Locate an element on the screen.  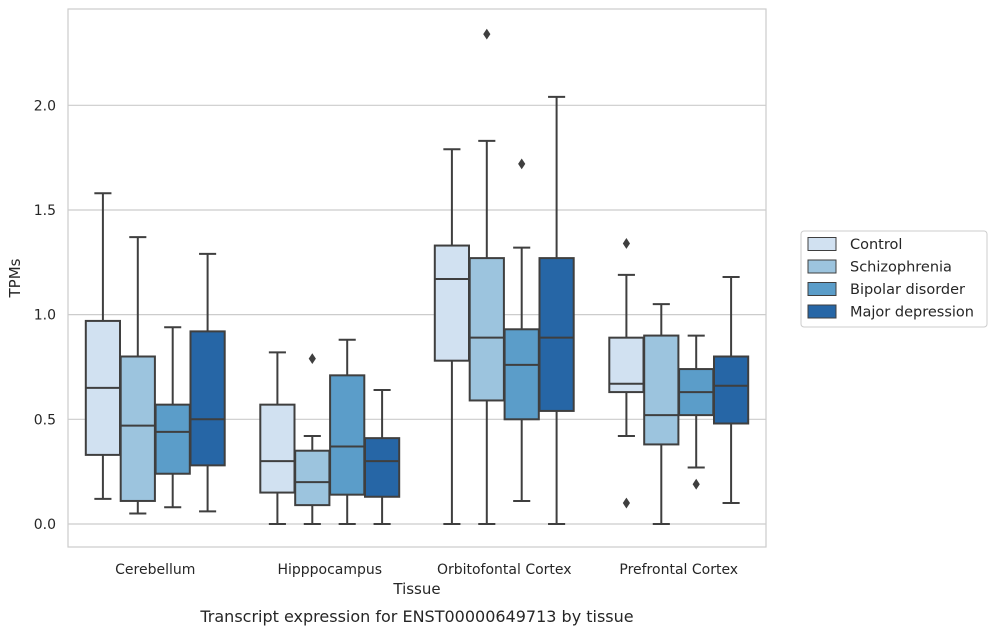
legend-label: Major depression is located at coordinates (912, 313).